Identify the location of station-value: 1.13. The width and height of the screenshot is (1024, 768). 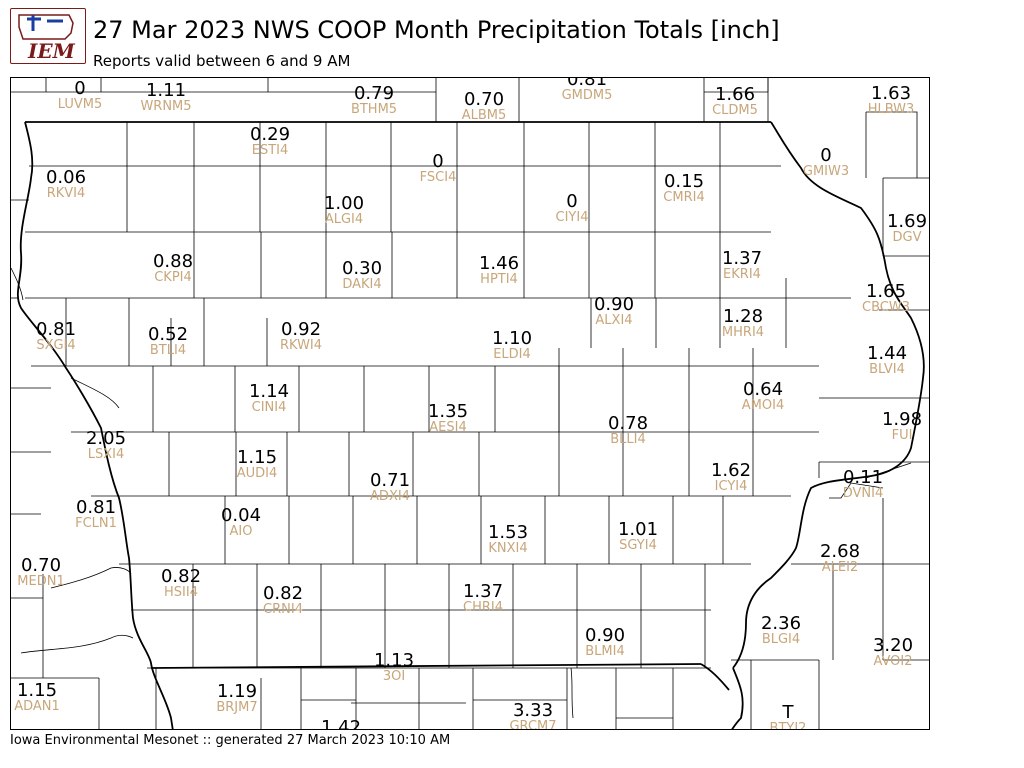
(394, 660).